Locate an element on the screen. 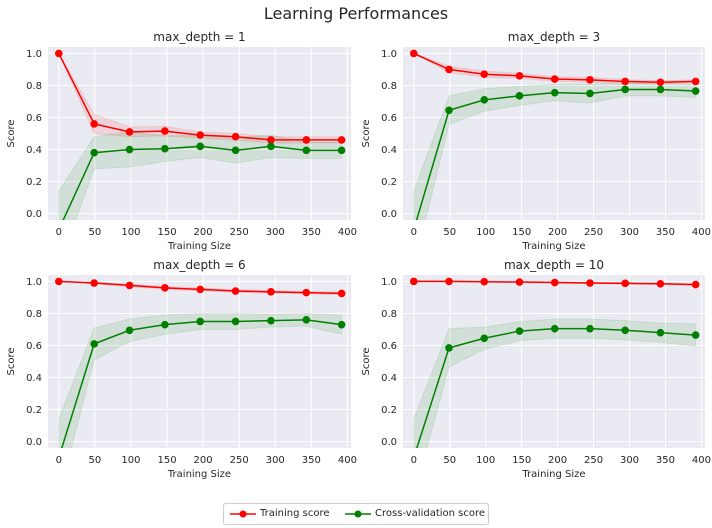  panel-2-y-tick-label: 0.0 is located at coordinates (389, 214).